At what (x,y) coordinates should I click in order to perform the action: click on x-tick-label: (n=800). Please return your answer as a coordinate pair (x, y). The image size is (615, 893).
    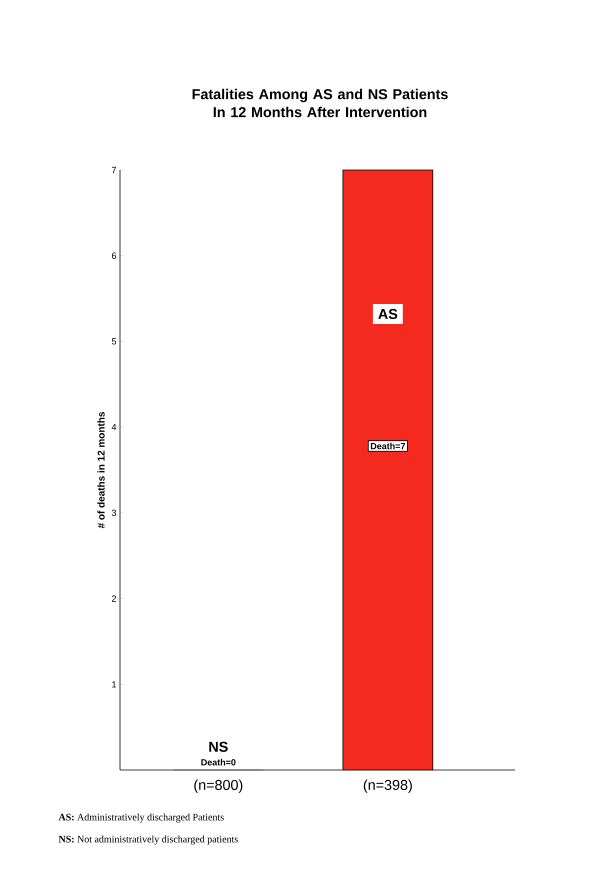
    Looking at the image, I should click on (218, 786).